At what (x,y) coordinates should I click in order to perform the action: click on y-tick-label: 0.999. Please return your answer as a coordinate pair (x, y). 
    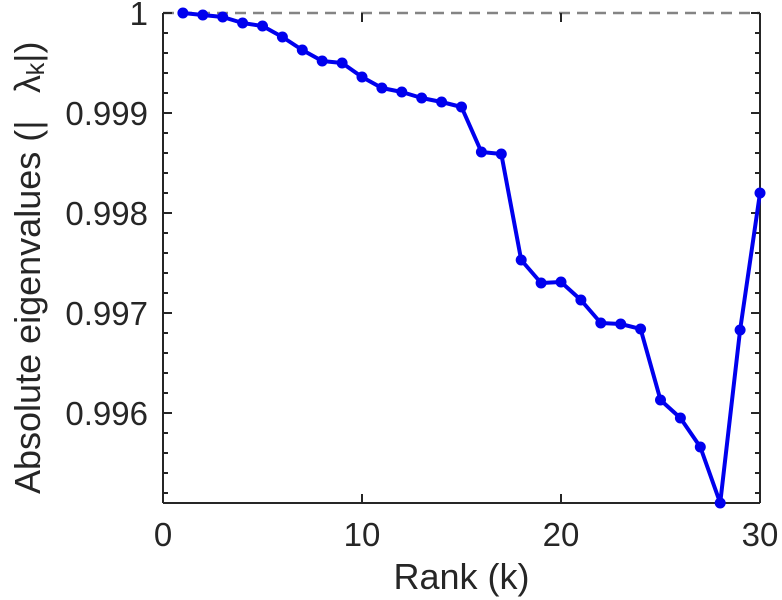
    Looking at the image, I should click on (106, 113).